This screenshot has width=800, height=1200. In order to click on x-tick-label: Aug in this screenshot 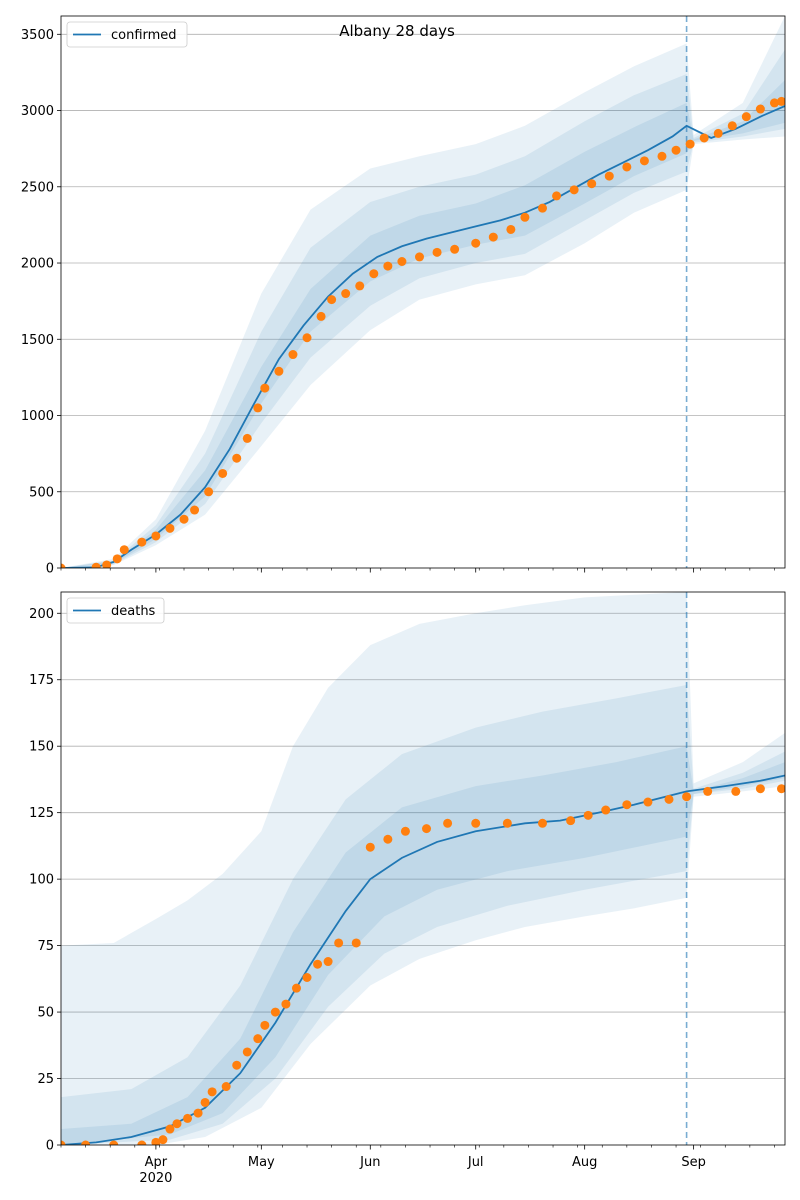, I will do `click(584, 1162)`.